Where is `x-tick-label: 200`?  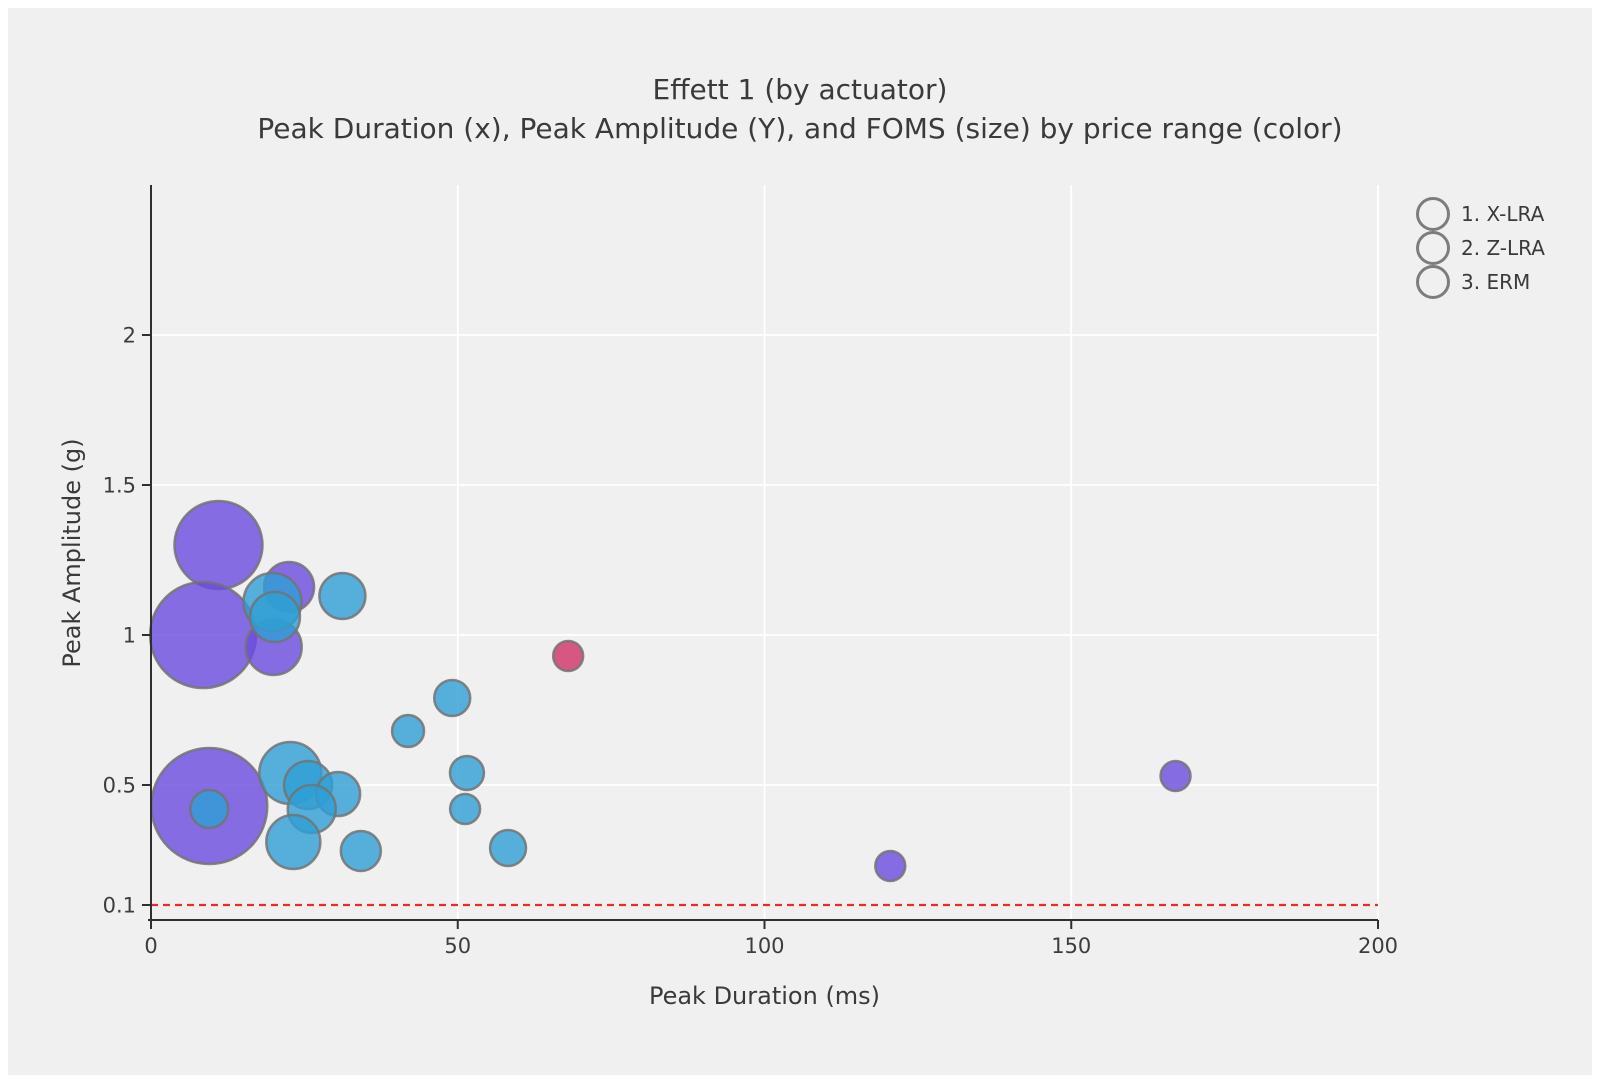 x-tick-label: 200 is located at coordinates (1378, 946).